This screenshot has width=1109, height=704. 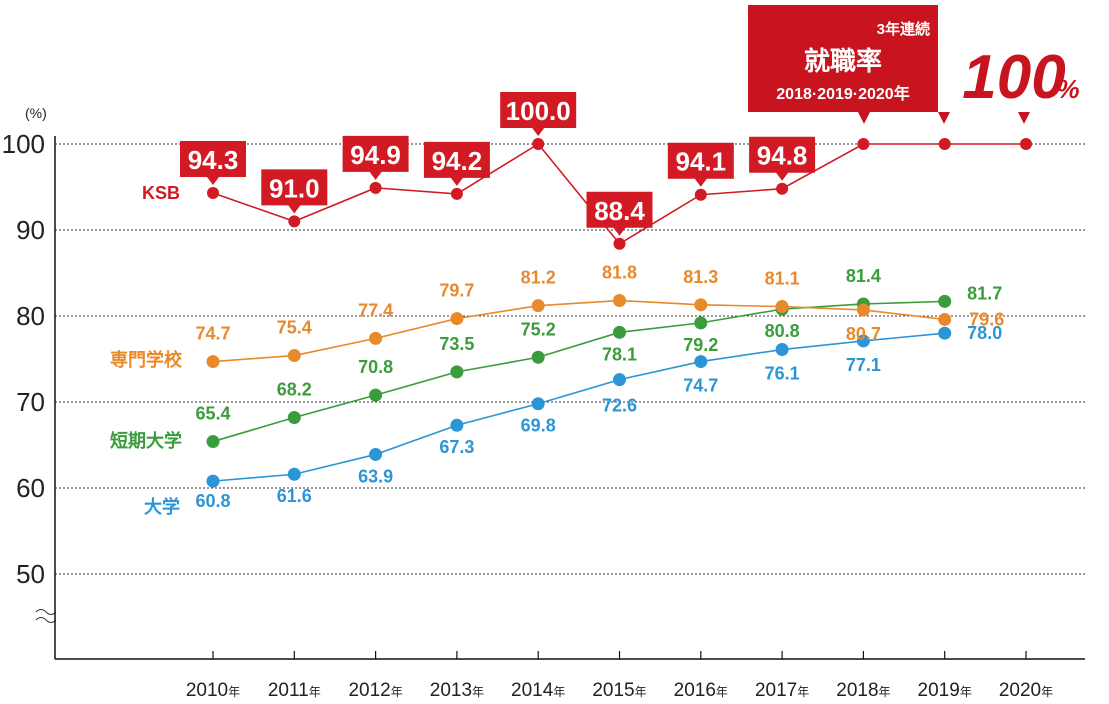 I want to click on data-label: 80.8, so click(x=782, y=331).